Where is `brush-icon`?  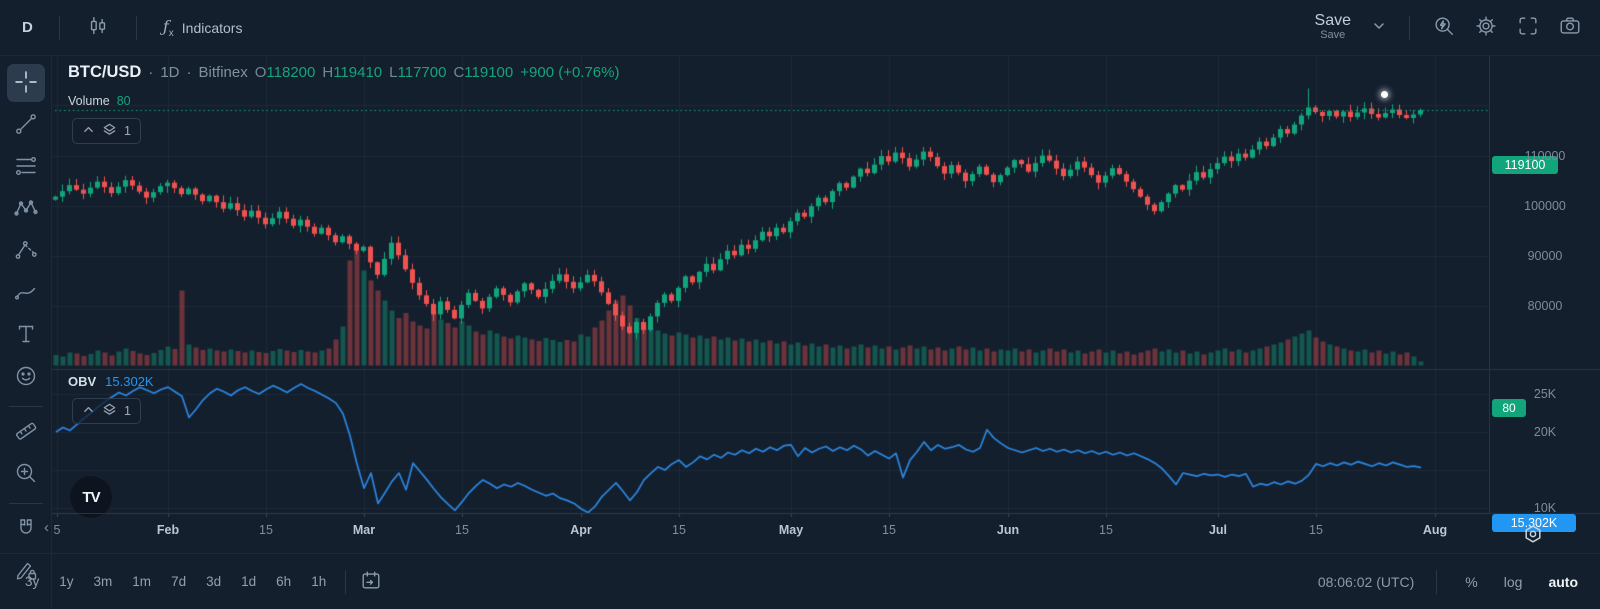 brush-icon is located at coordinates (26, 293).